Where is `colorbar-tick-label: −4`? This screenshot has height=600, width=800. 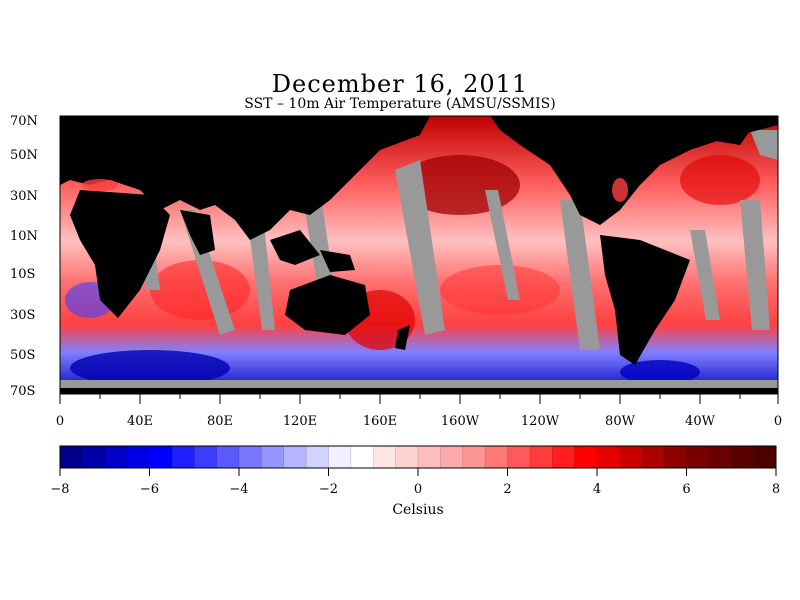
colorbar-tick-label: −4 is located at coordinates (239, 489).